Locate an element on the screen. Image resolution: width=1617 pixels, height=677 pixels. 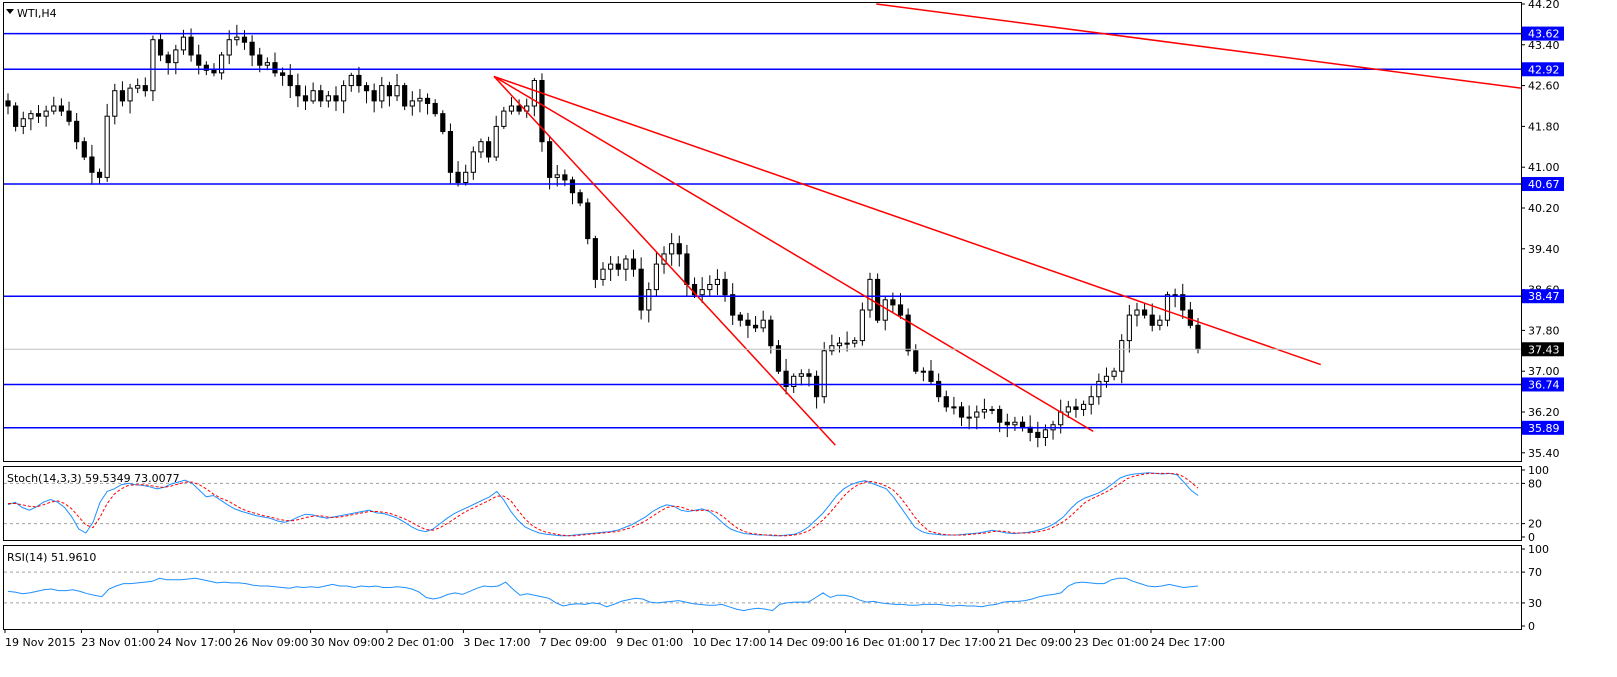
stoch-pane-frame is located at coordinates (762, 503).